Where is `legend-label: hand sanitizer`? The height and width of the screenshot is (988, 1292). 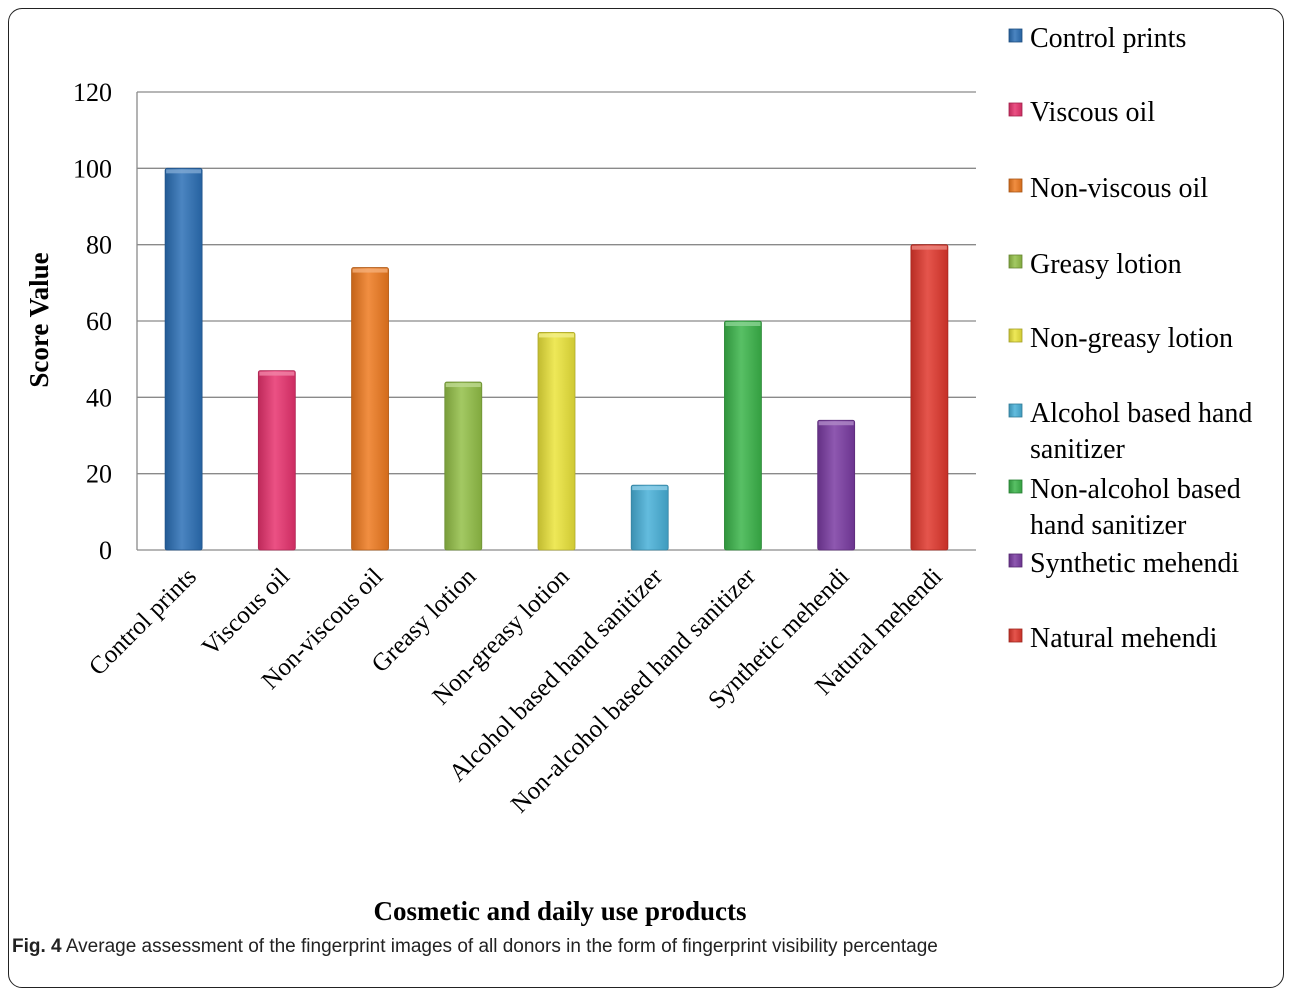
legend-label: hand sanitizer is located at coordinates (1108, 525).